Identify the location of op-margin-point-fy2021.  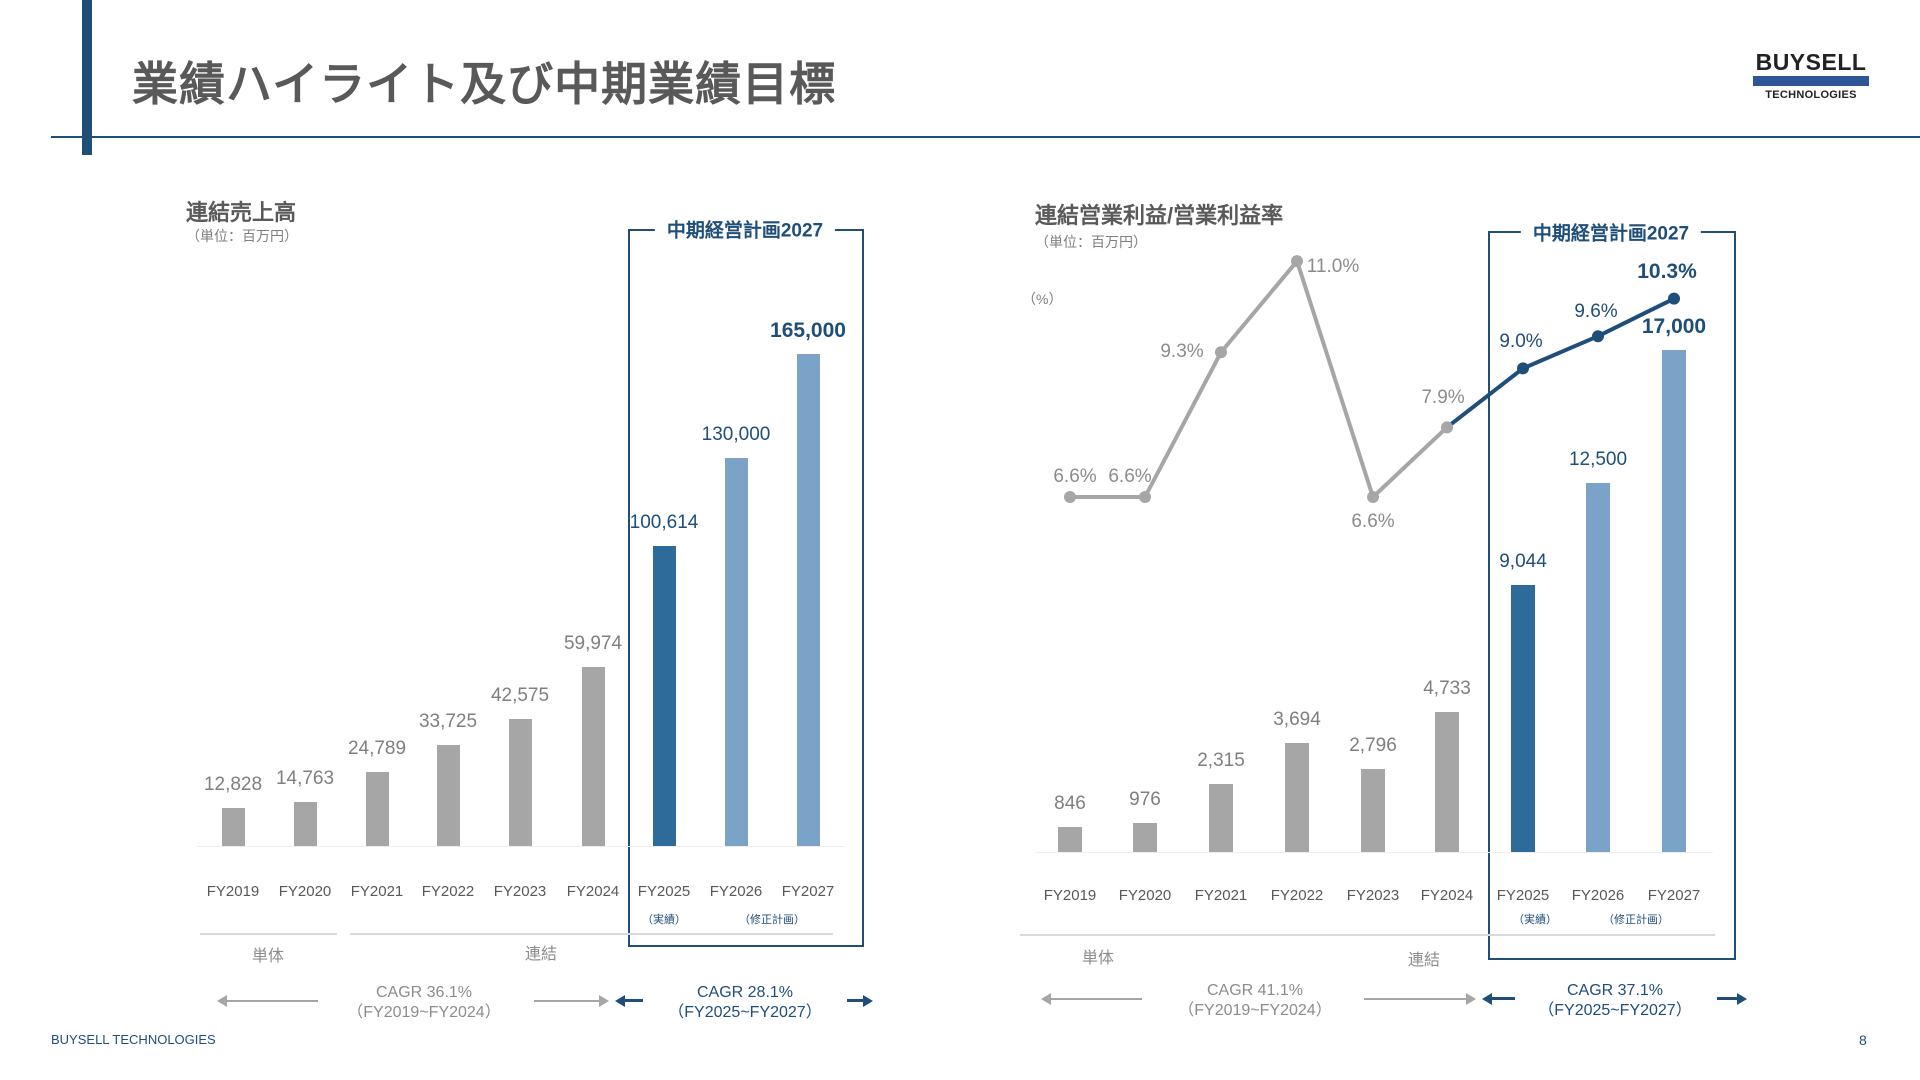
(1221, 352).